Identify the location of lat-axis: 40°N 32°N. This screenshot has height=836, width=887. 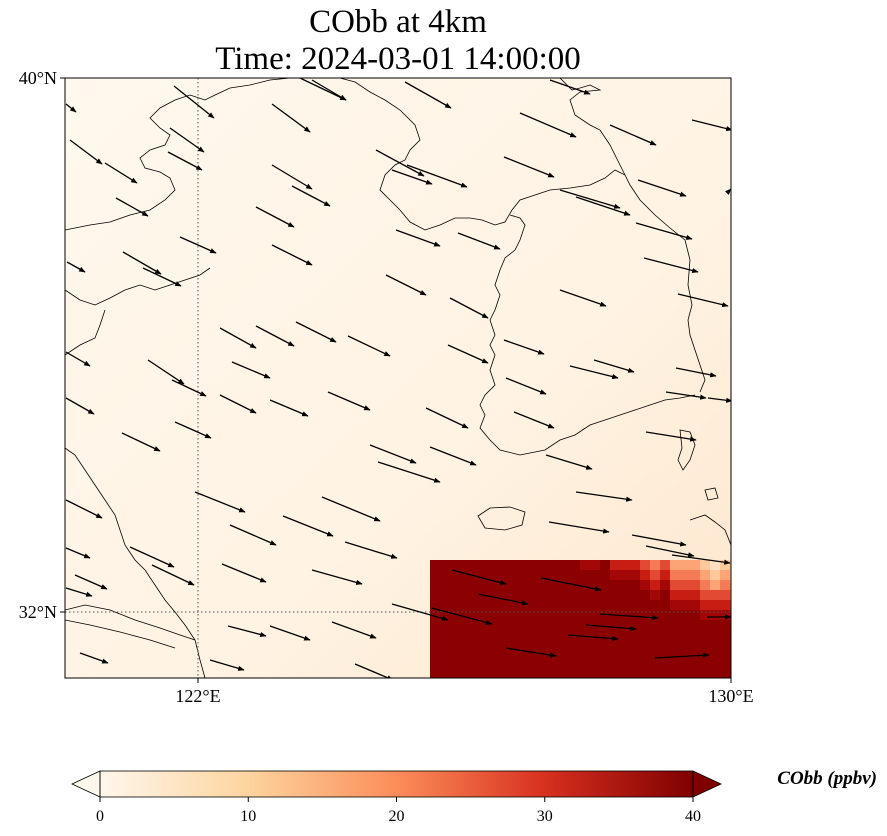
(42, 345).